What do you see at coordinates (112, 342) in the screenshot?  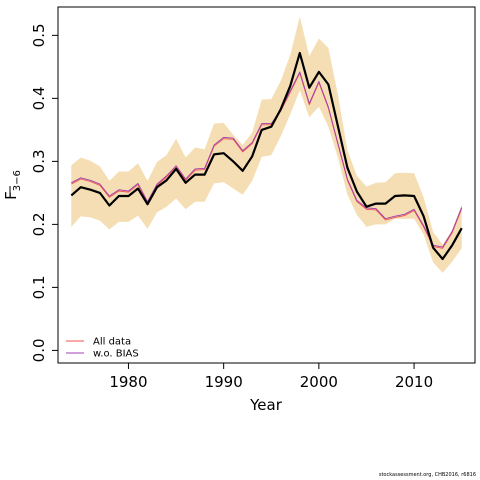 I see `legend-label: All data` at bounding box center [112, 342].